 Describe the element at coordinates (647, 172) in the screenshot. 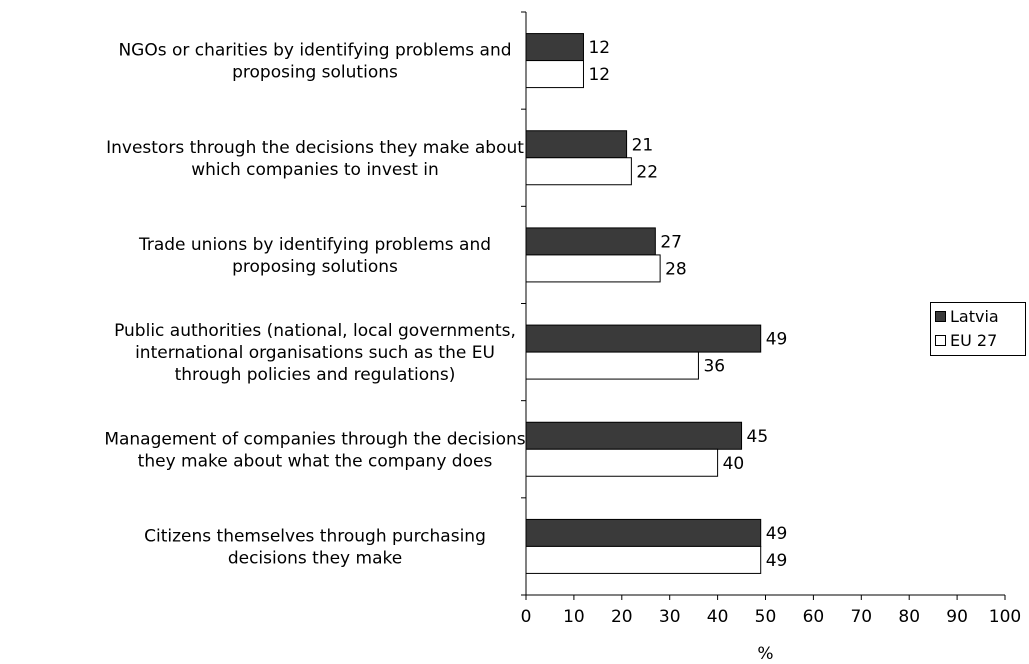

I see `data-label: 22` at that location.